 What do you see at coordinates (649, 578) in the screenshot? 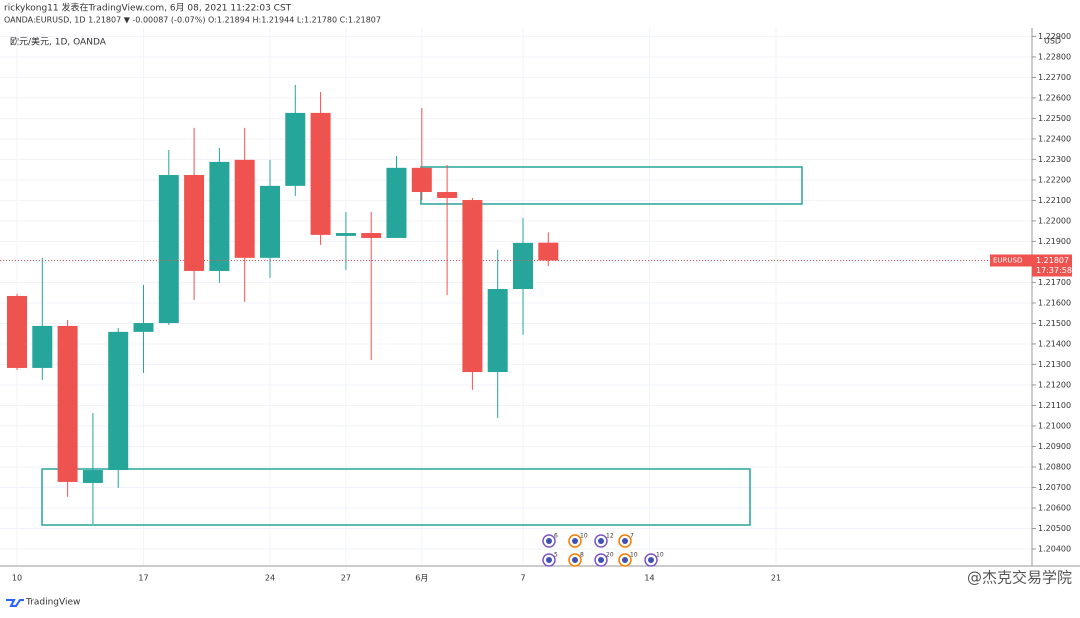
I see `x-tick-label: 14` at bounding box center [649, 578].